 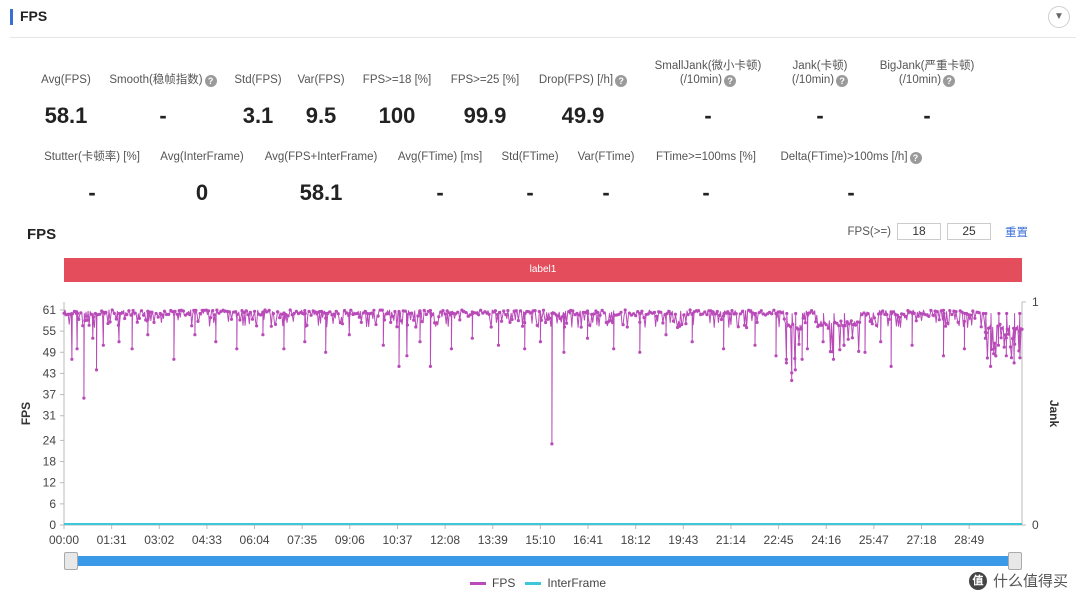 I want to click on x-tick-label: 00:00, so click(x=64, y=540).